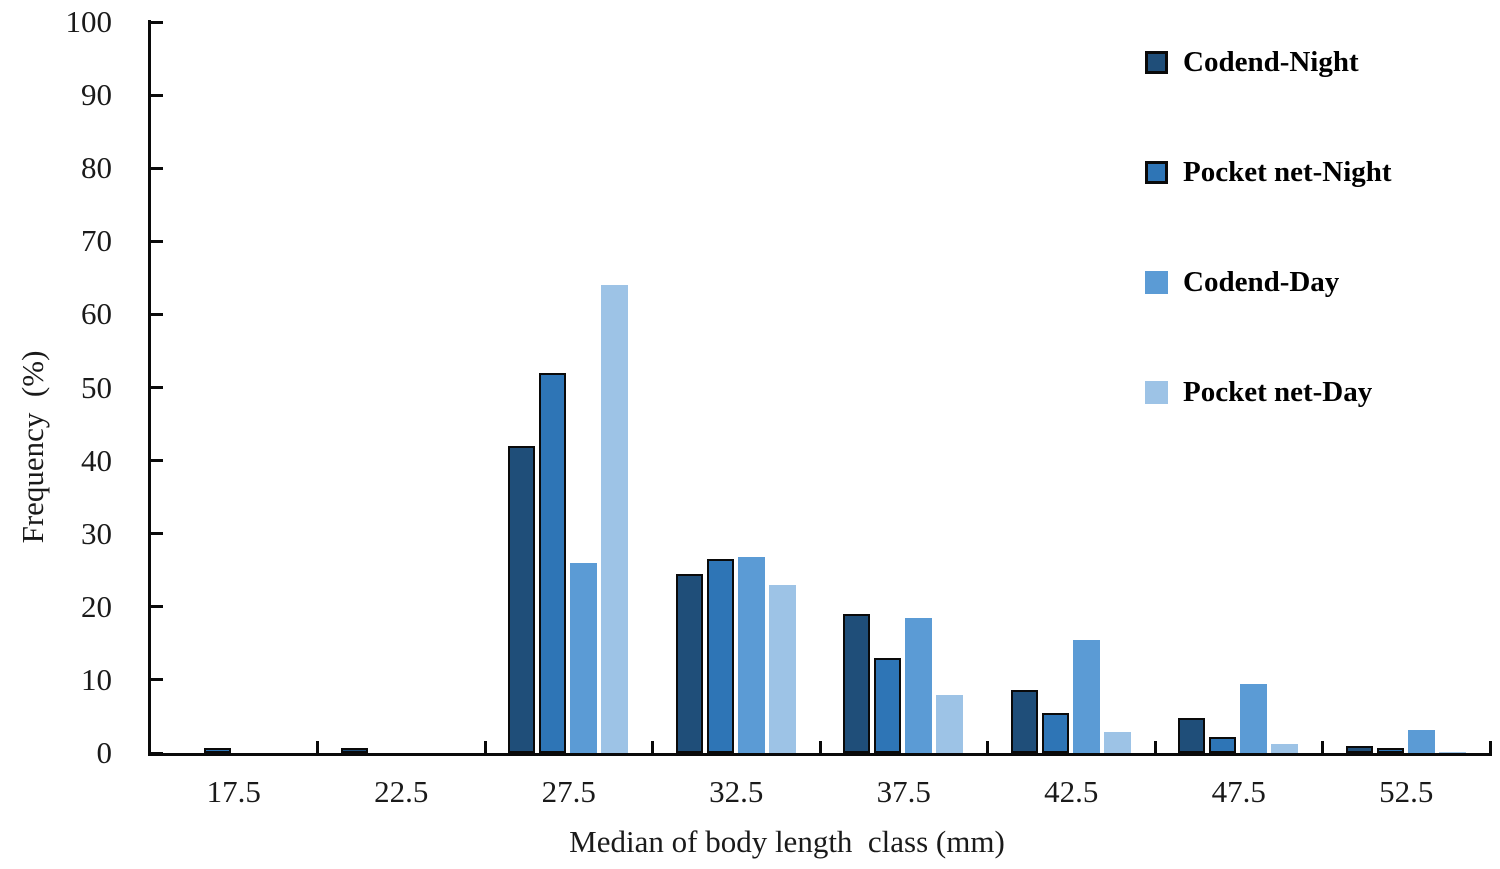 This screenshot has height=869, width=1500. What do you see at coordinates (96, 460) in the screenshot?
I see `y-tick-label: 40` at bounding box center [96, 460].